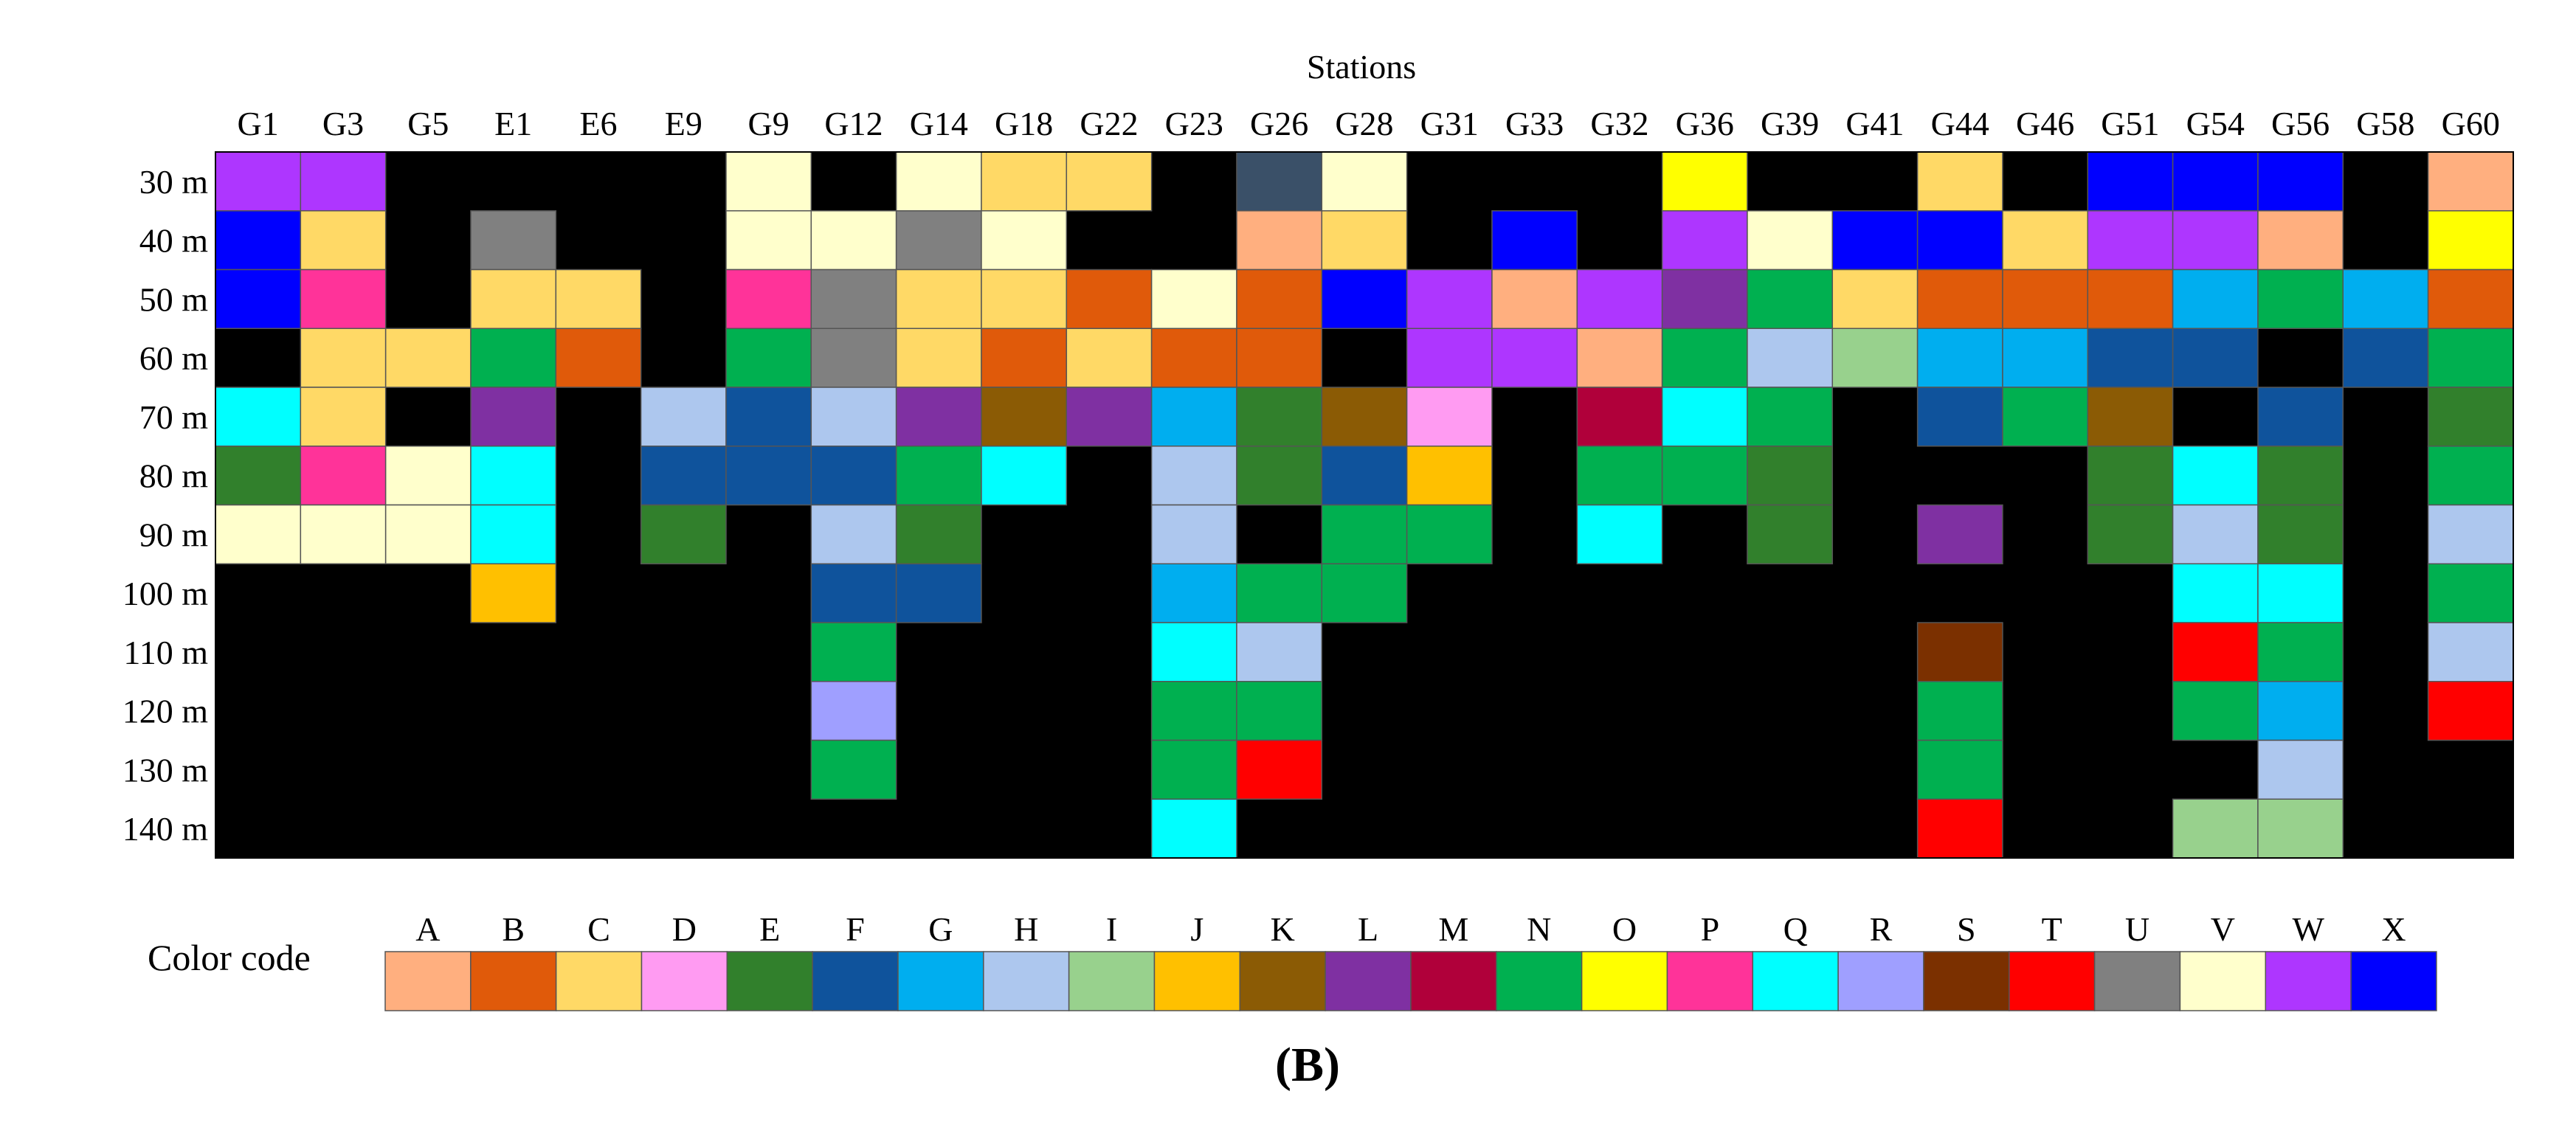 The width and height of the screenshot is (2576, 1125). I want to click on legend-code-label: E, so click(770, 929).